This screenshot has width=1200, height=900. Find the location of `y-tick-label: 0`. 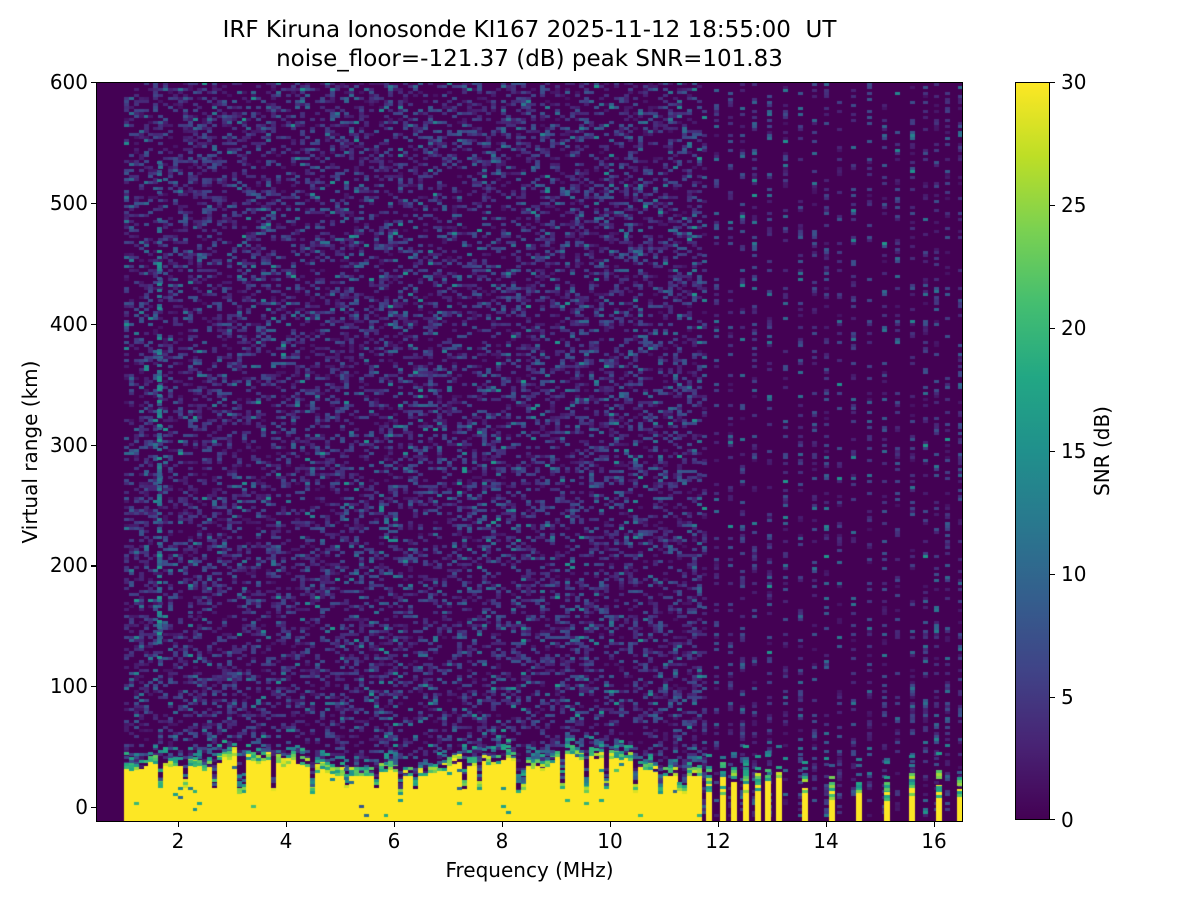

y-tick-label: 0 is located at coordinates (81, 807).